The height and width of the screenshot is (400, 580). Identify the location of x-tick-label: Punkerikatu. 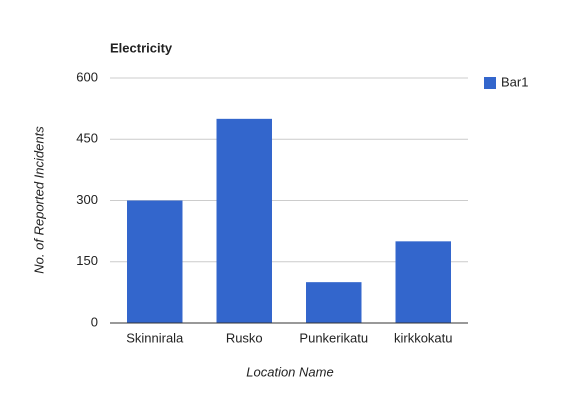
(333, 337).